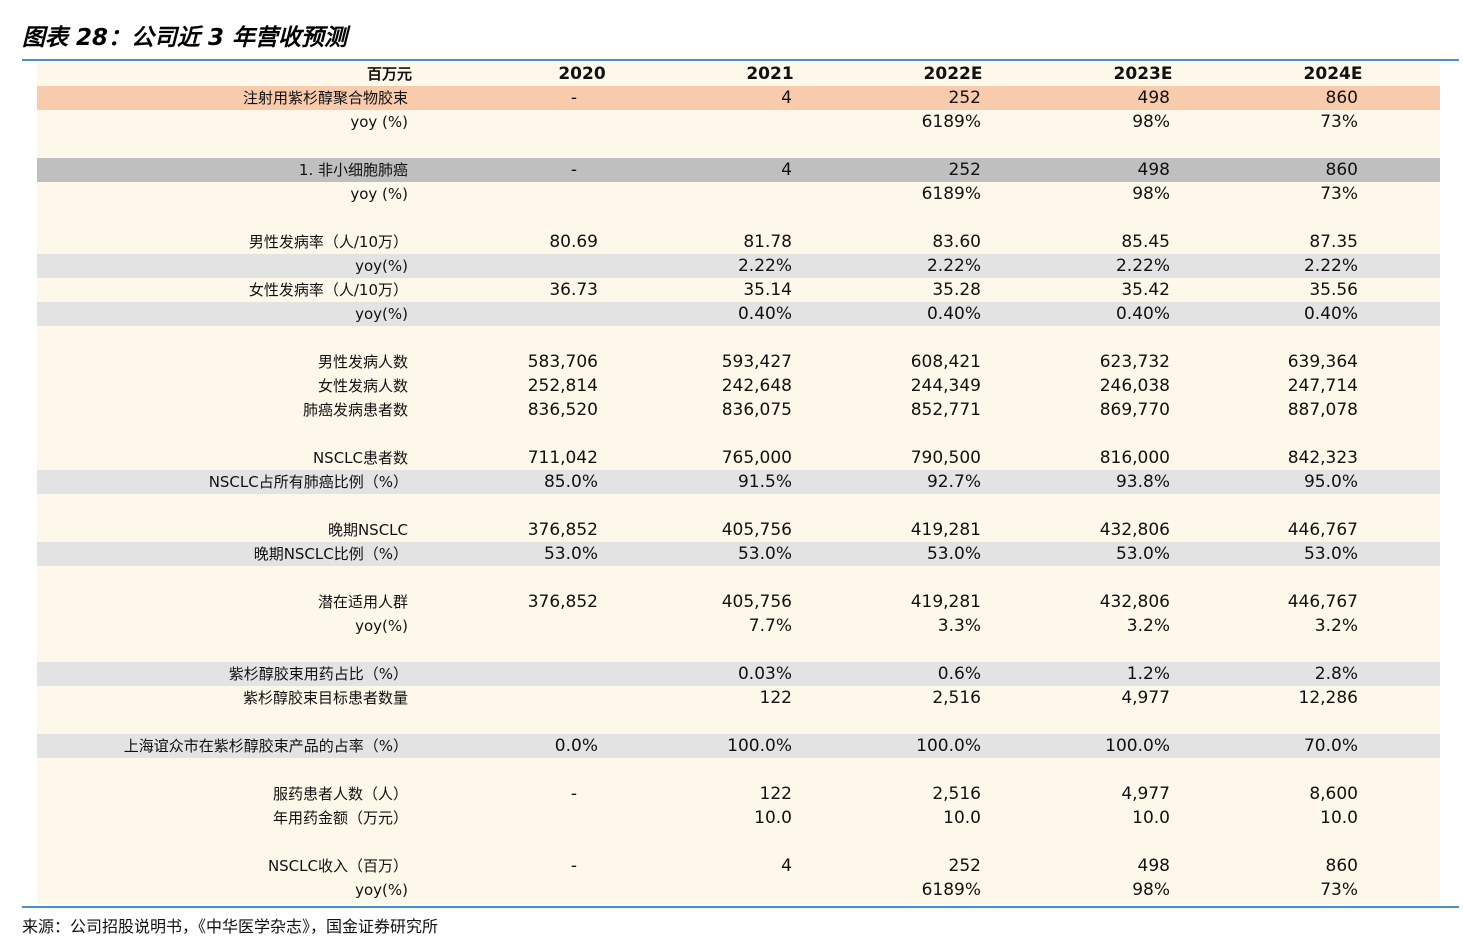  Describe the element at coordinates (562, 386) in the screenshot. I see `cell: 252,814` at that location.